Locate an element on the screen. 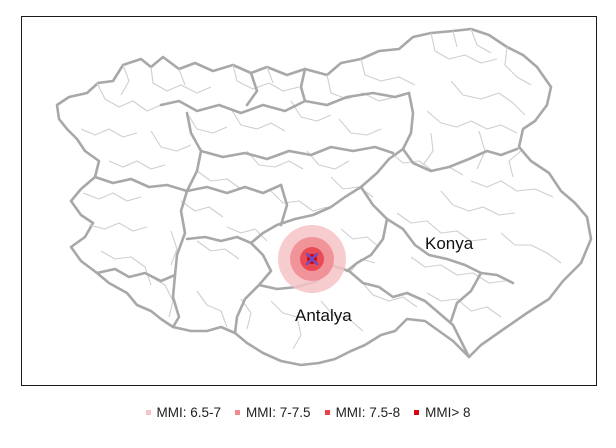 The width and height of the screenshot is (616, 448). label-antalya: Antalya is located at coordinates (323, 315).